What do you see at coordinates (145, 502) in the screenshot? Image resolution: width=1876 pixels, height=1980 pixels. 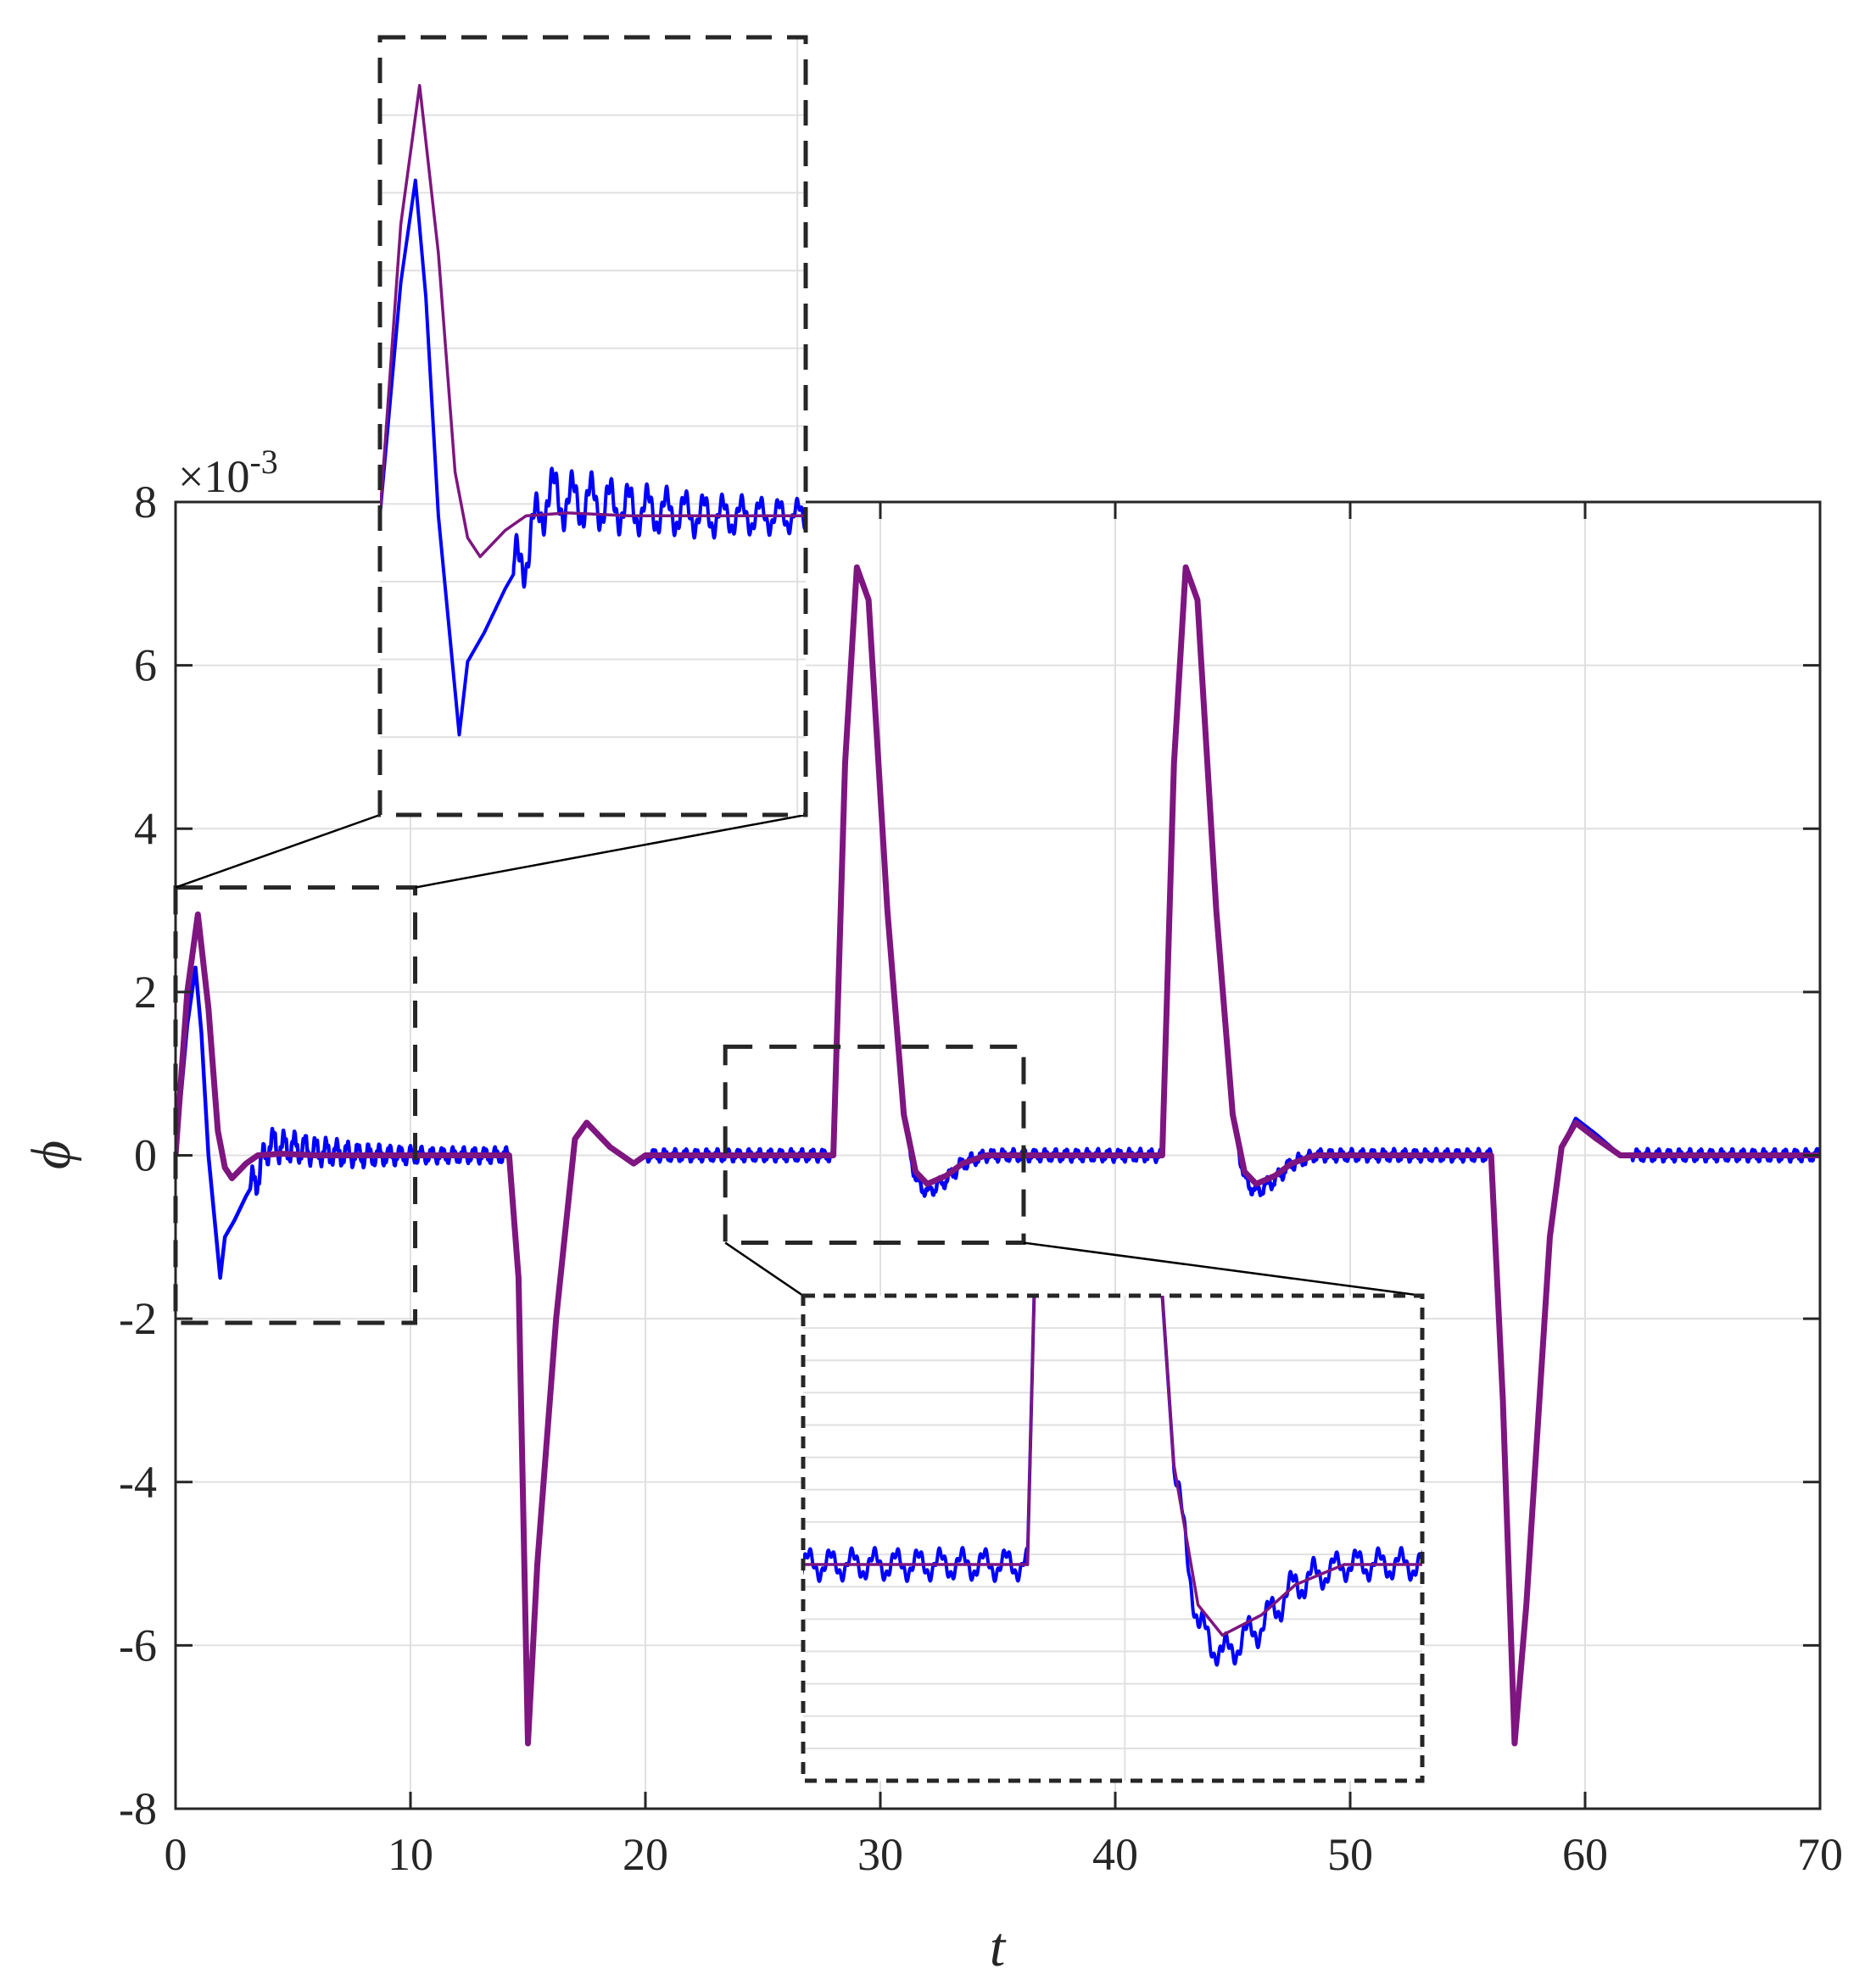 I see `y-tick-label: 8` at bounding box center [145, 502].